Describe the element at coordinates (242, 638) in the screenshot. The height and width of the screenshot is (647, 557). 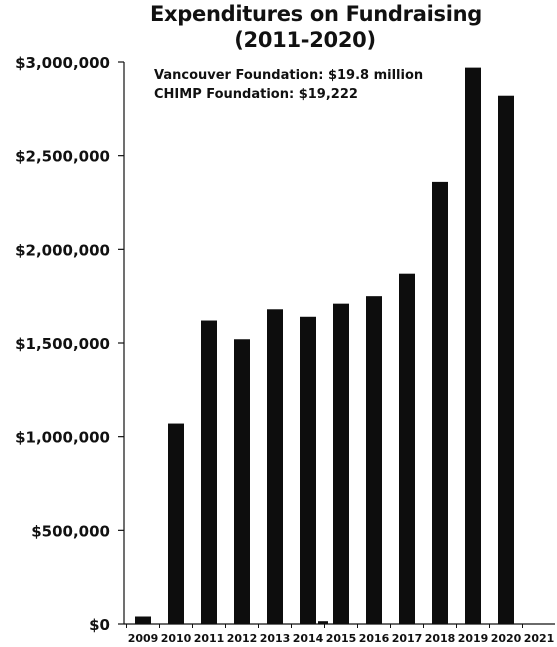
I see `x-tick-label: 2012` at that location.